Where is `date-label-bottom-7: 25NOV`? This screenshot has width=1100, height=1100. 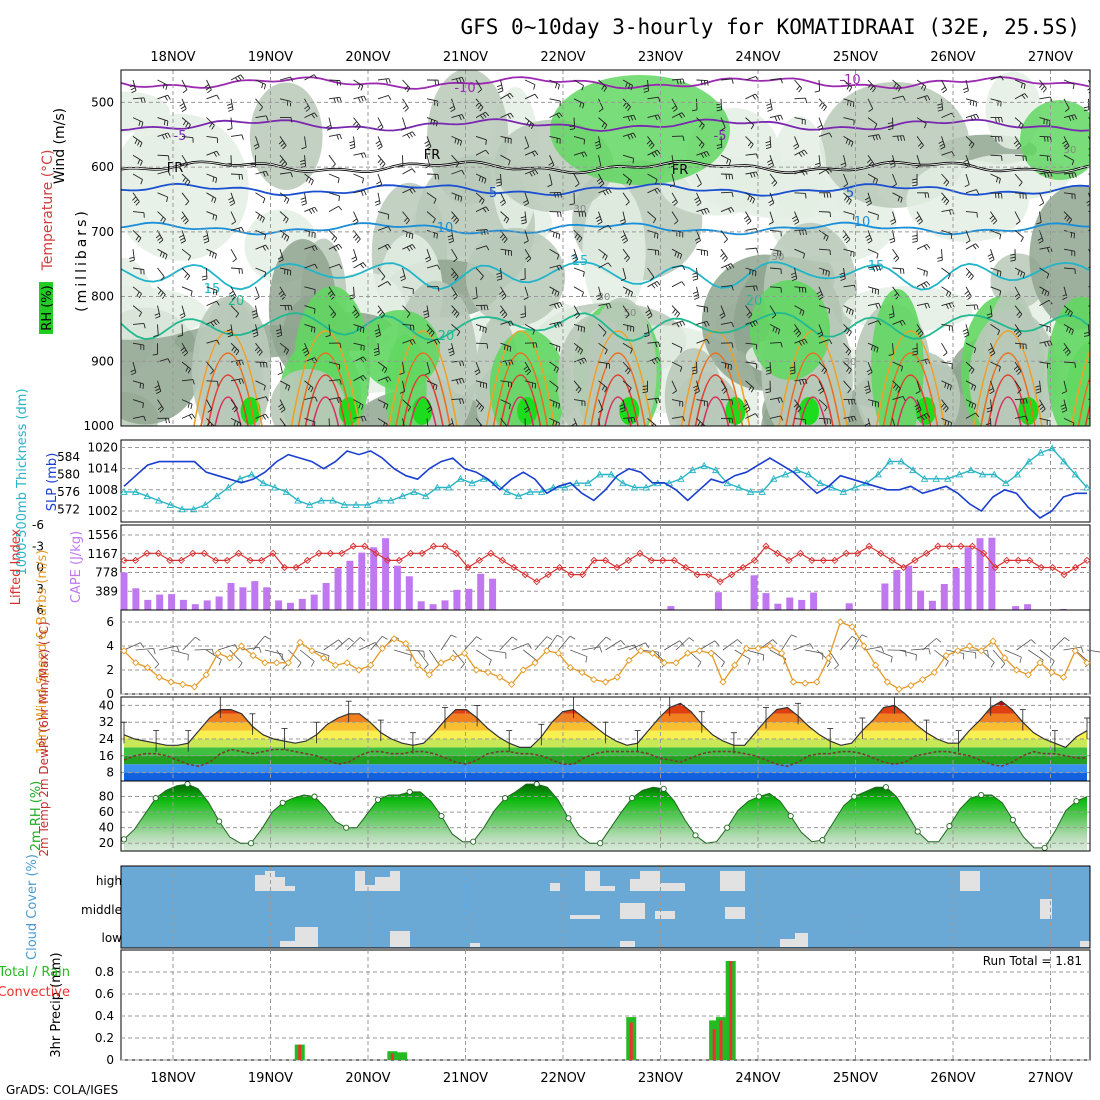
date-label-bottom-7: 25NOV is located at coordinates (855, 1078).